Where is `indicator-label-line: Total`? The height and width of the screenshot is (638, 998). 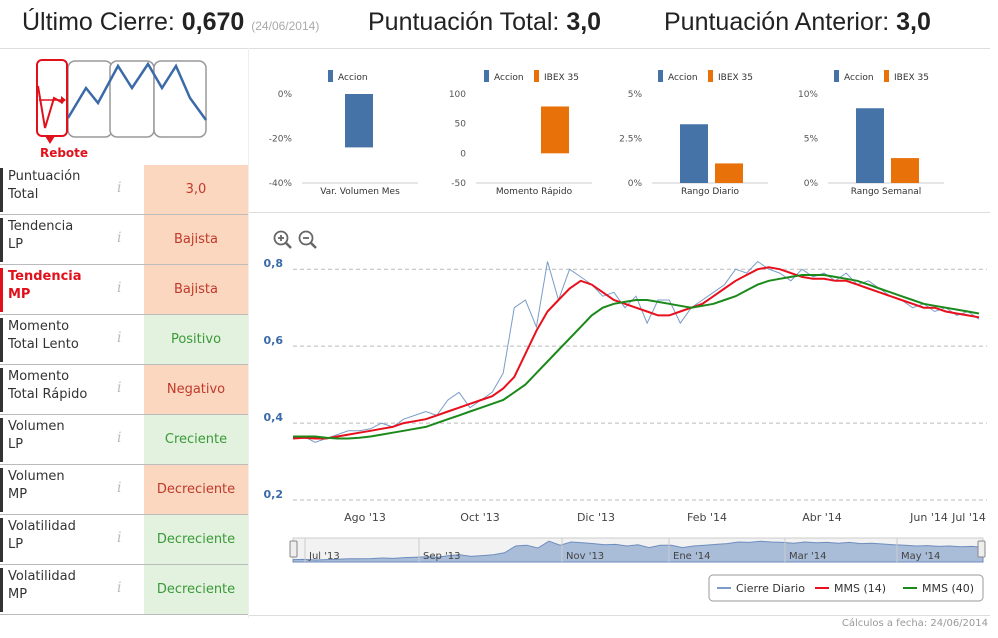
indicator-label-line: Total is located at coordinates (23, 194).